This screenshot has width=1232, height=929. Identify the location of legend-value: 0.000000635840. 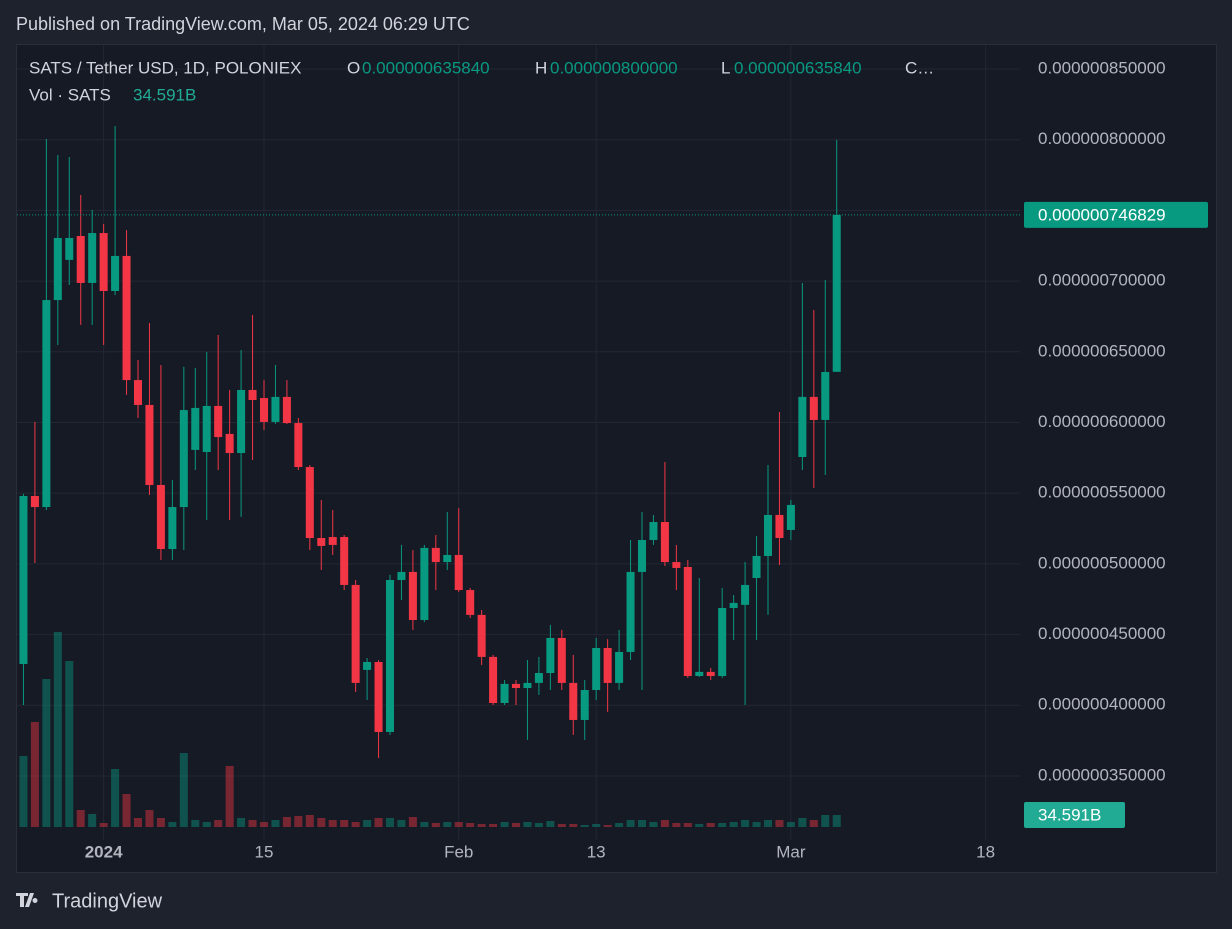
(426, 67).